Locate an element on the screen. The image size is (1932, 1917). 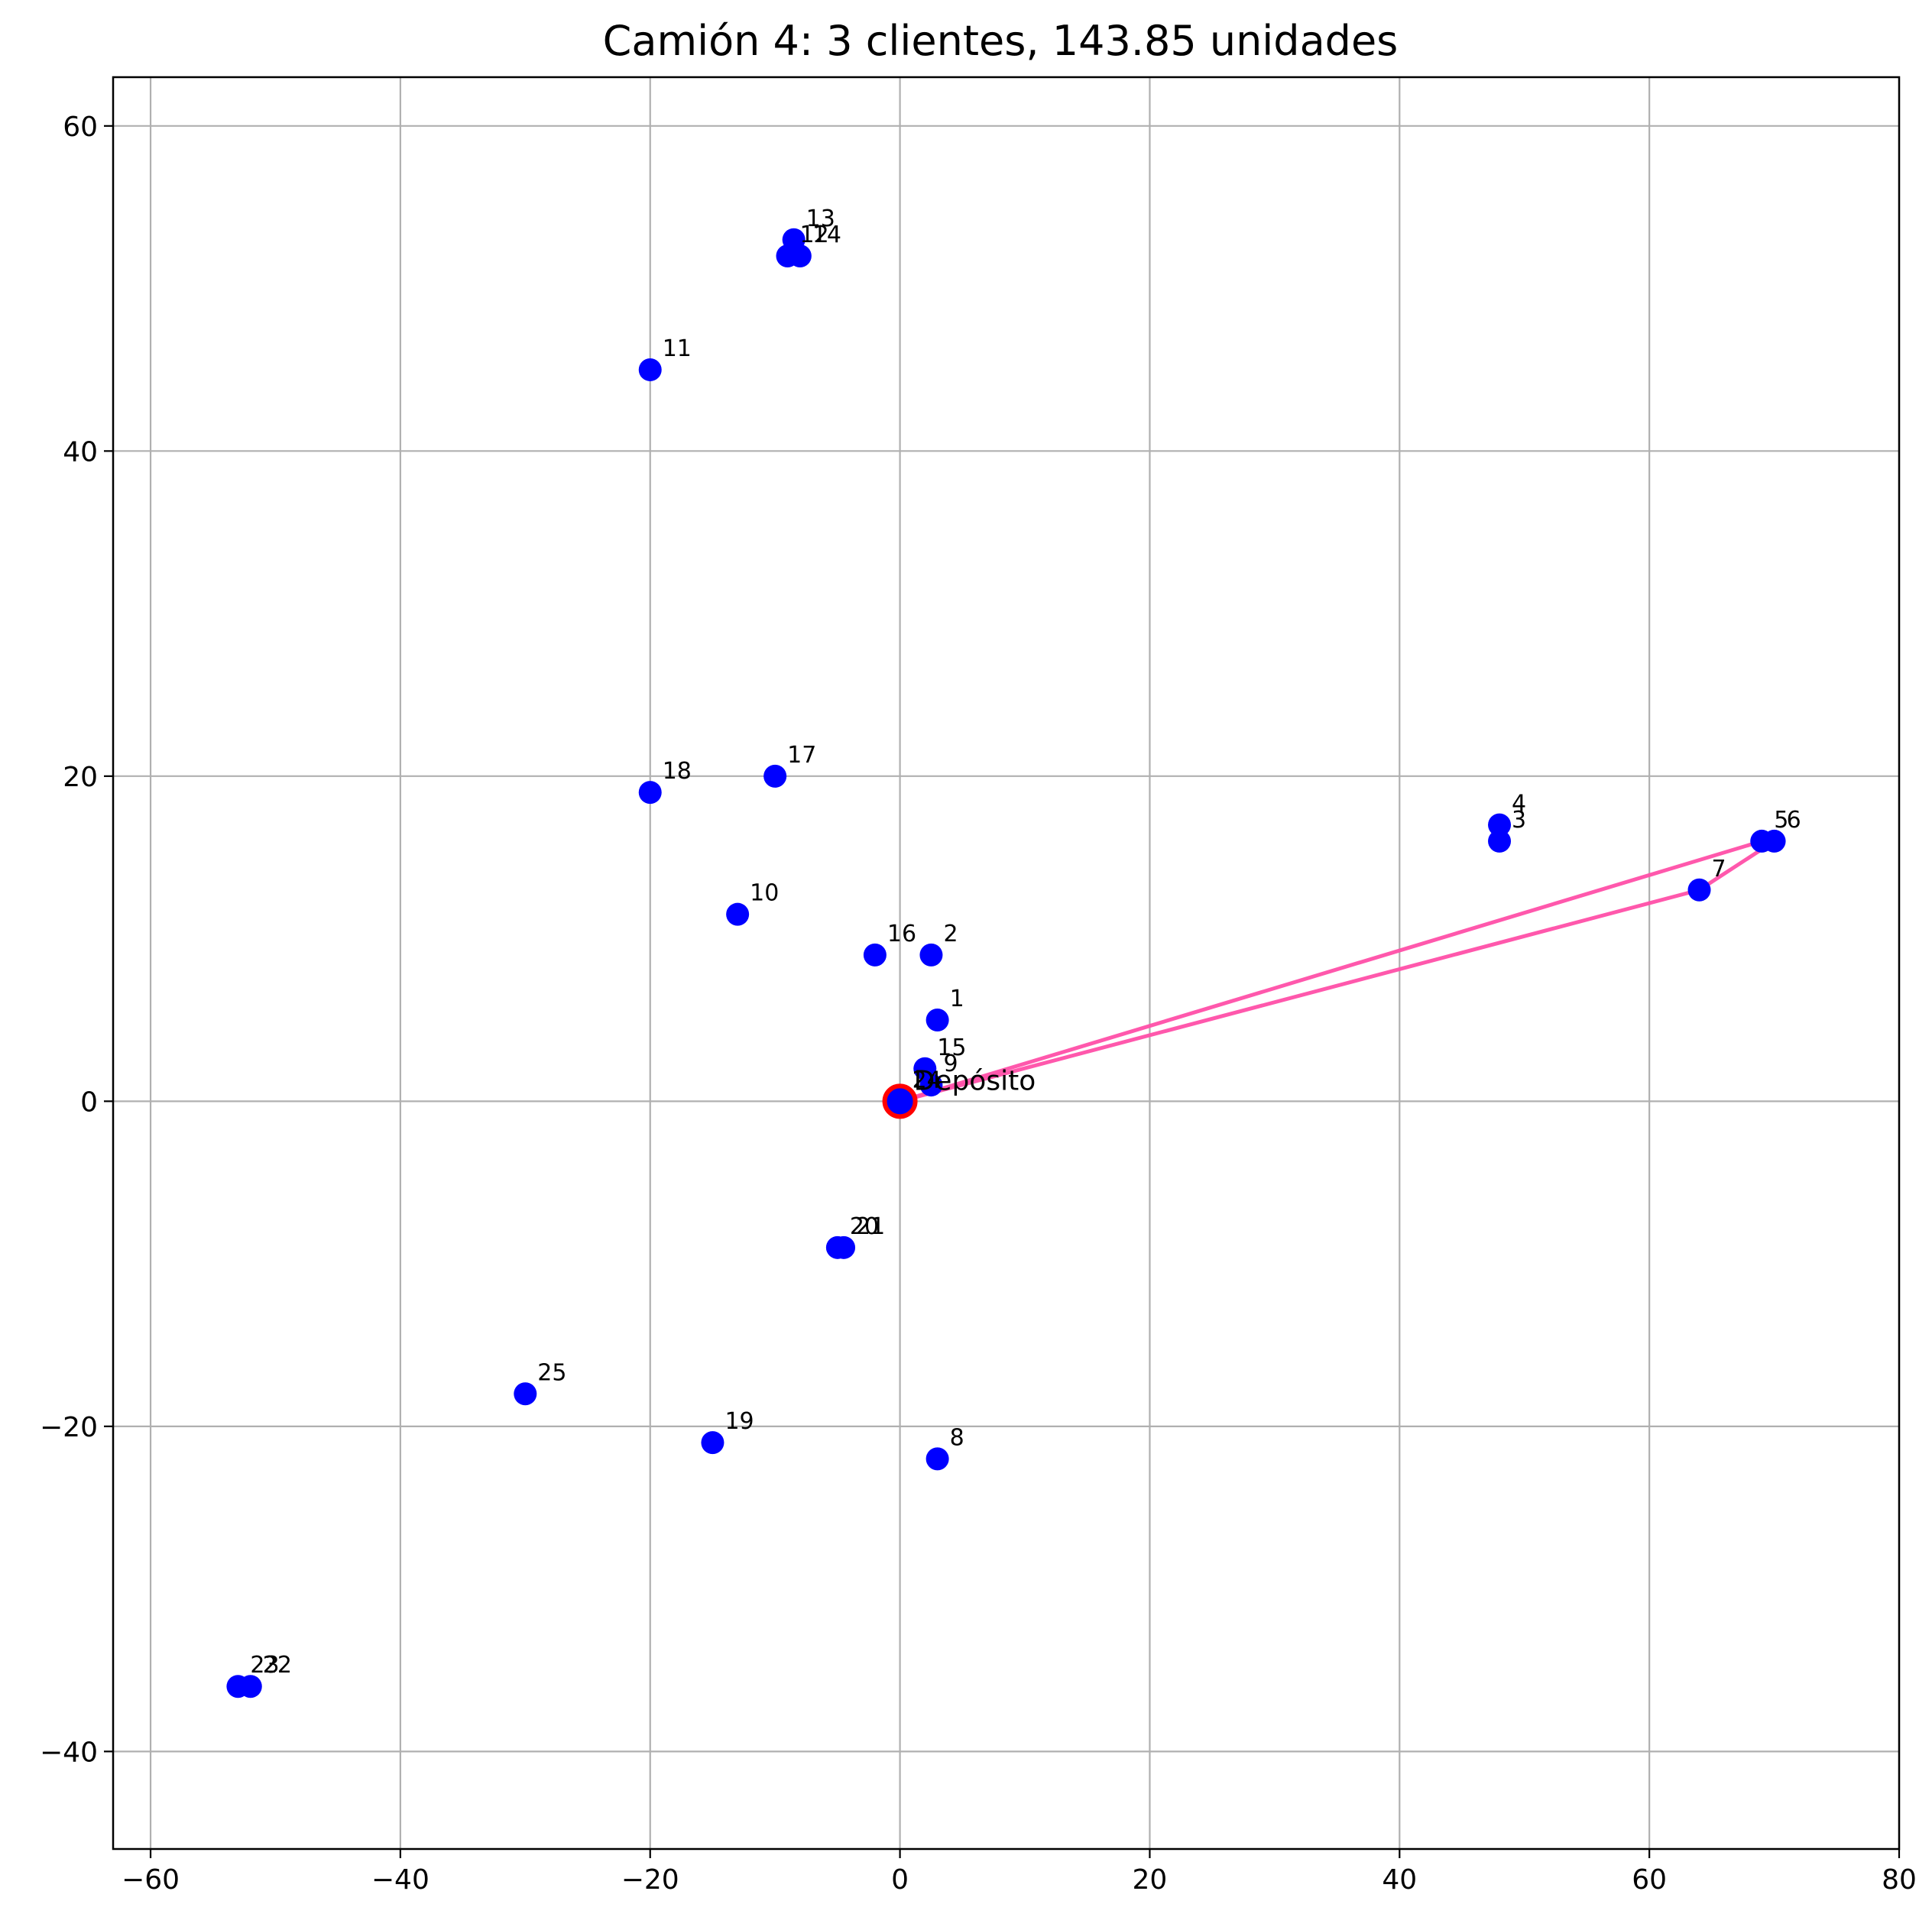
customer-label: 5 is located at coordinates (1781, 820).